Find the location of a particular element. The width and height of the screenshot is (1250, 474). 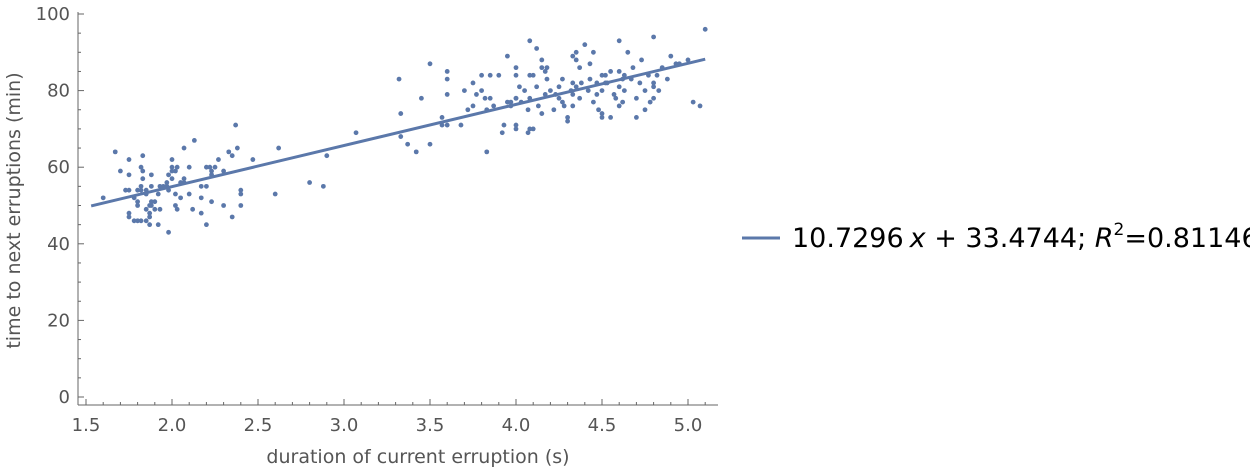

y-tick-label: 100 is located at coordinates (53, 14).